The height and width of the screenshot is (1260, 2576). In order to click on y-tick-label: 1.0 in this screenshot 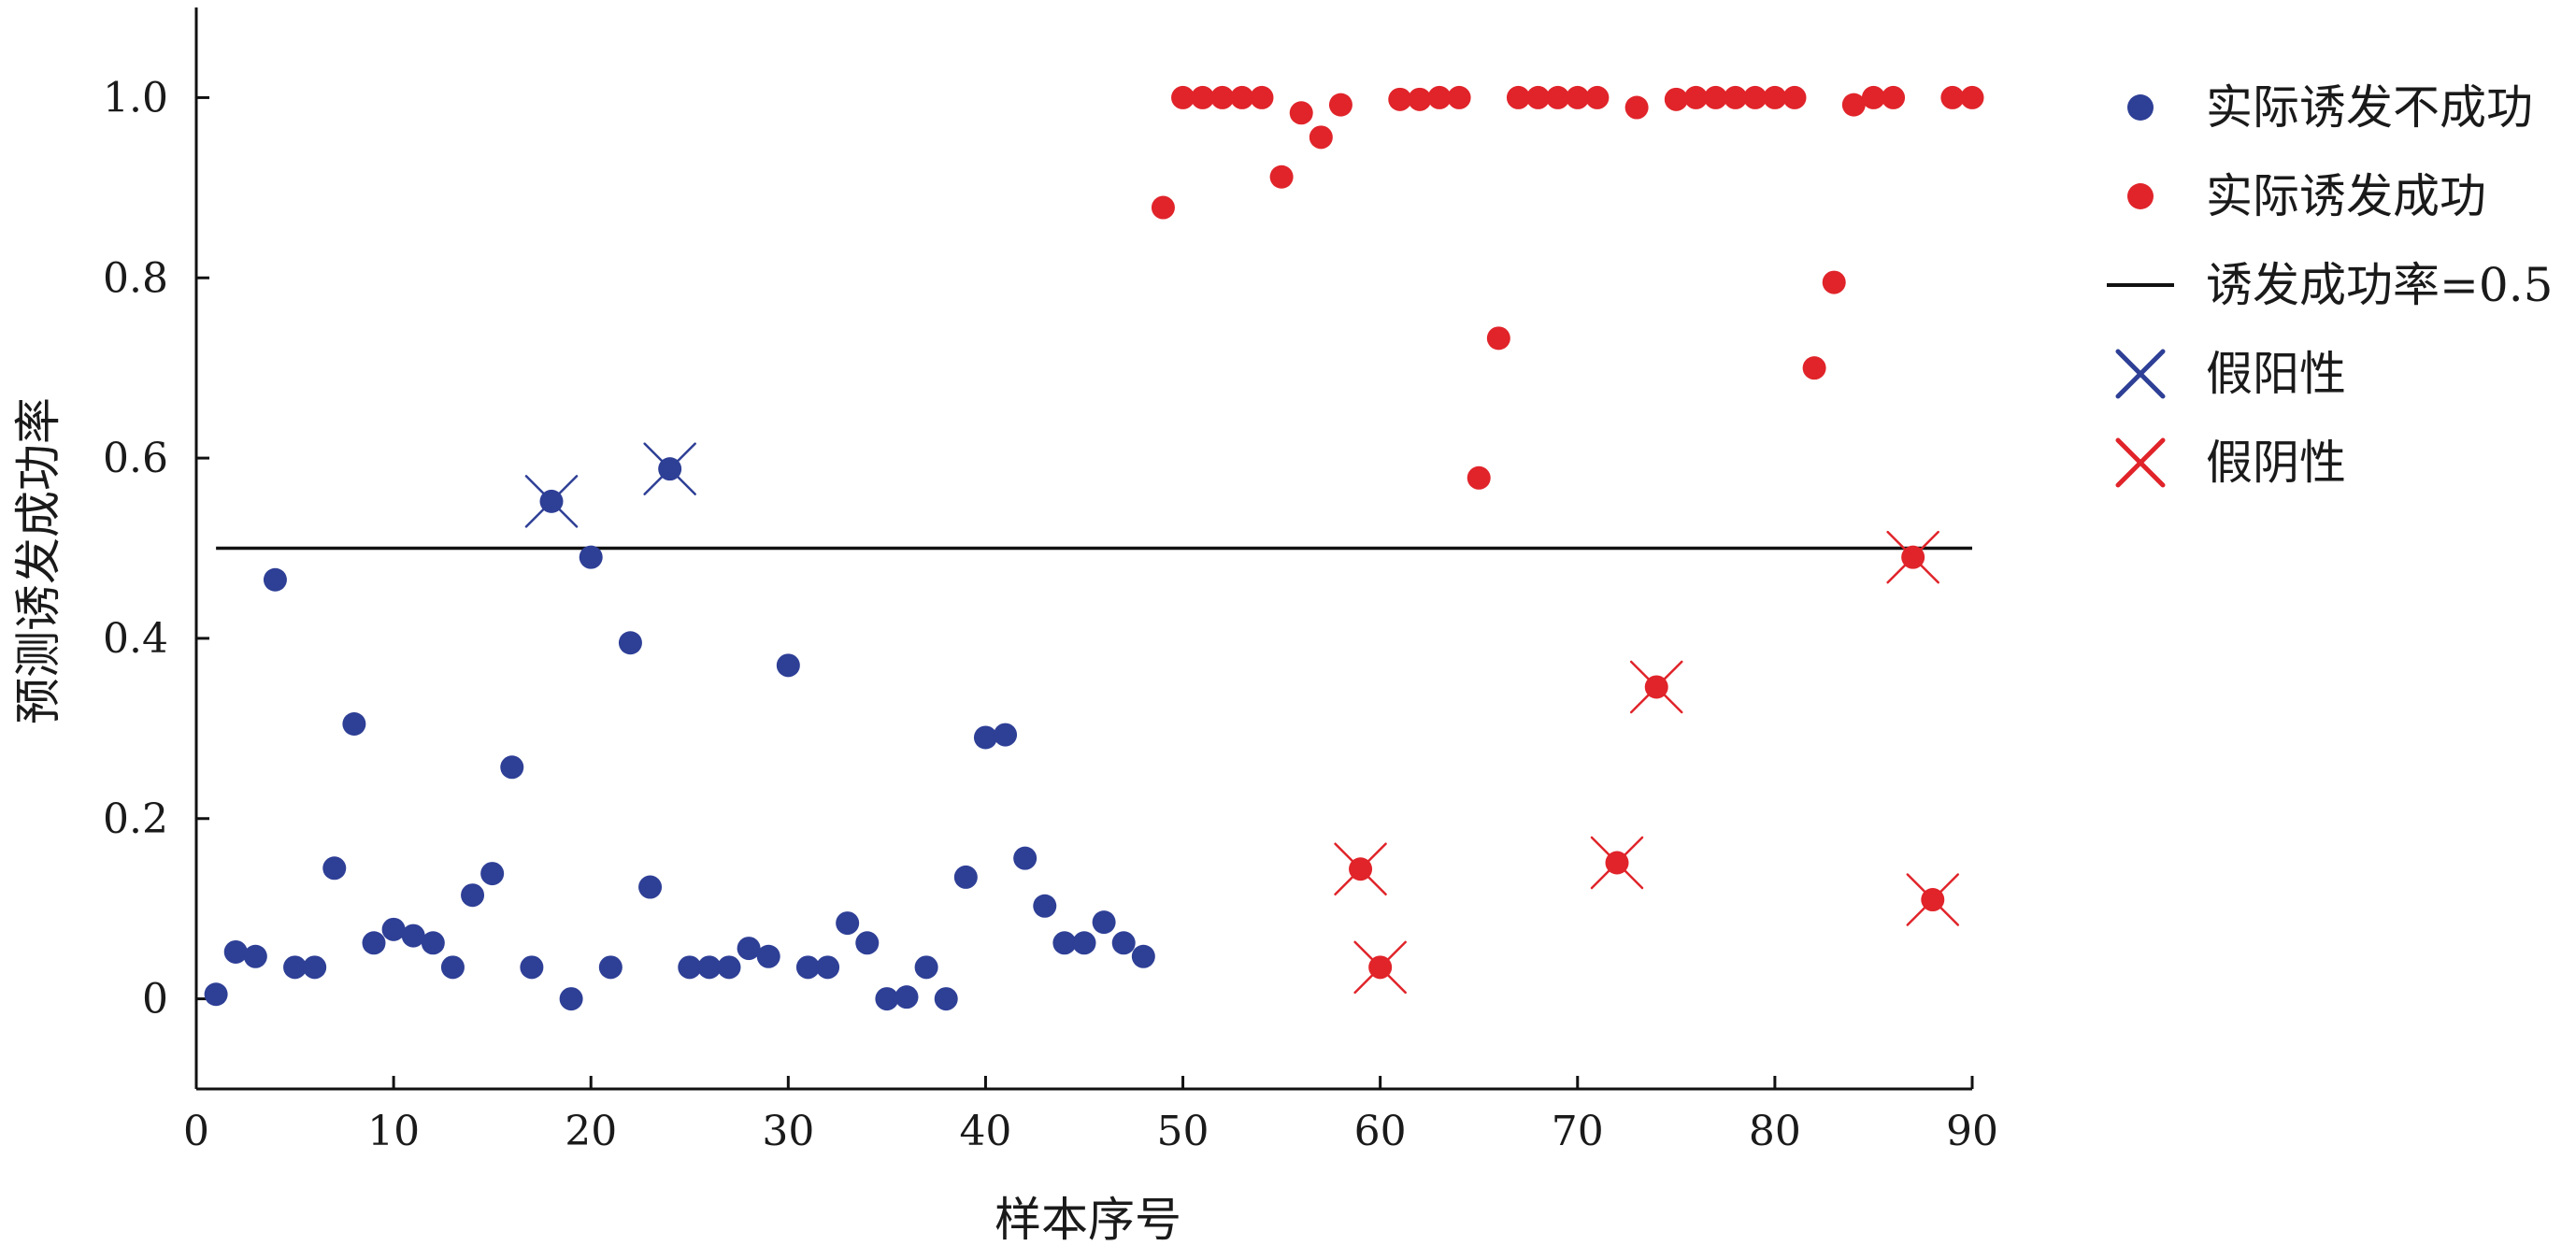, I will do `click(135, 98)`.